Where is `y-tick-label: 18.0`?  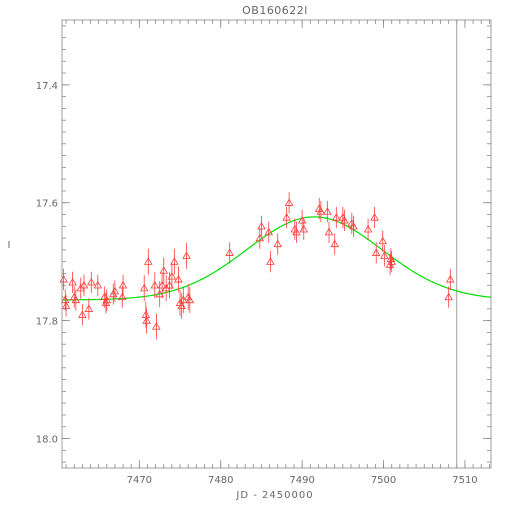
y-tick-label: 18.0 is located at coordinates (47, 440).